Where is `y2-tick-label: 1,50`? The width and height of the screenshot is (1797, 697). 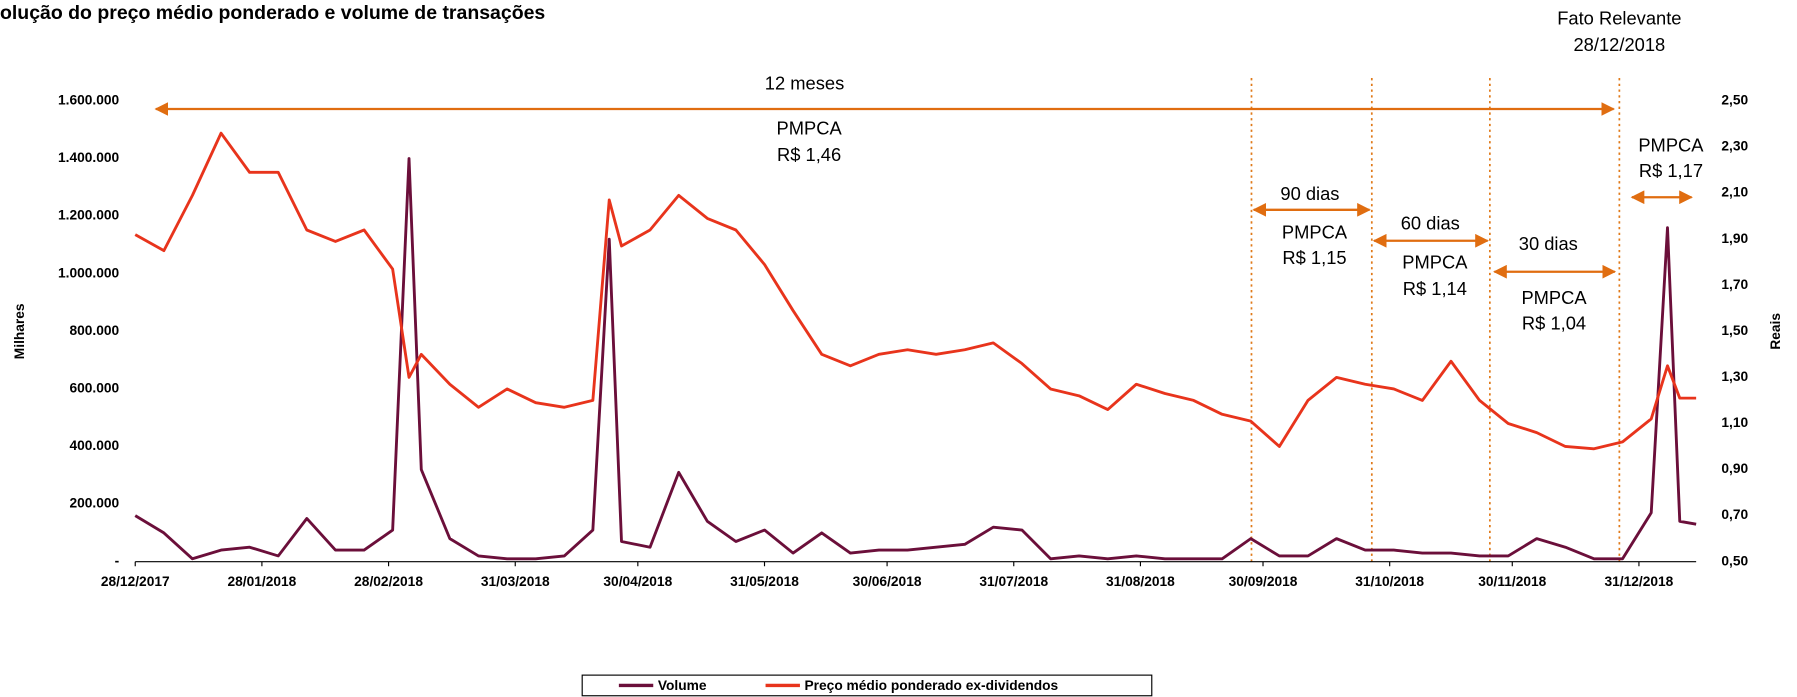
y2-tick-label: 1,50 is located at coordinates (1734, 330).